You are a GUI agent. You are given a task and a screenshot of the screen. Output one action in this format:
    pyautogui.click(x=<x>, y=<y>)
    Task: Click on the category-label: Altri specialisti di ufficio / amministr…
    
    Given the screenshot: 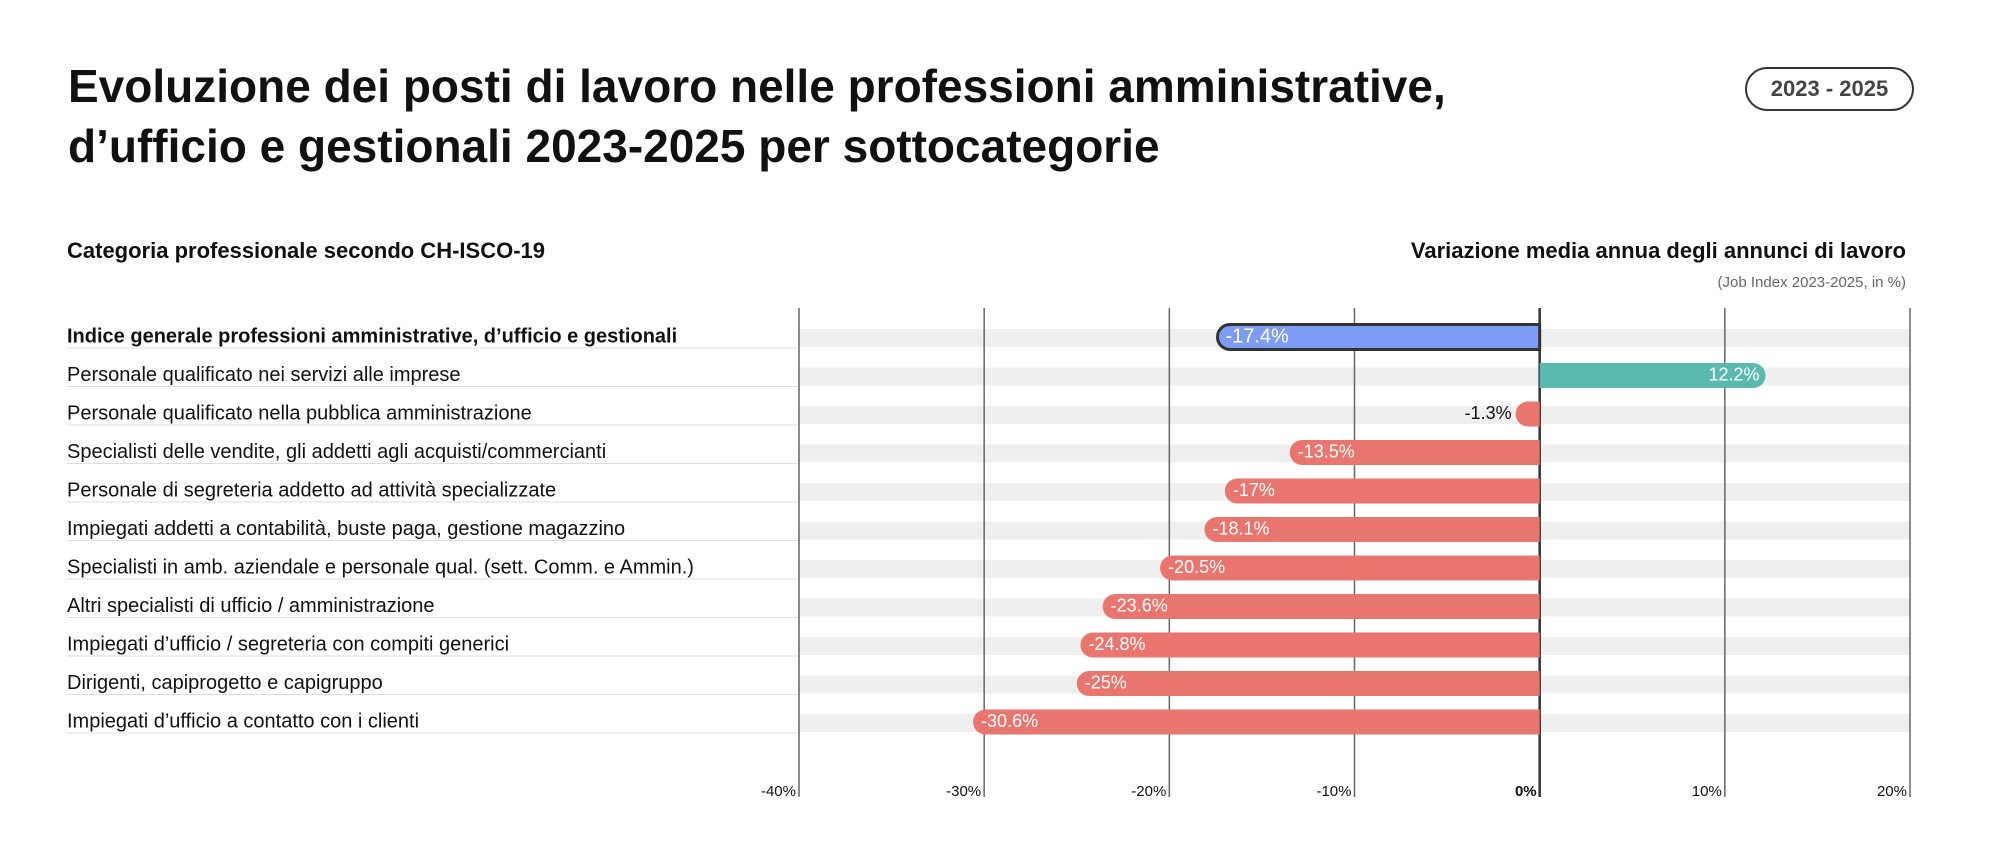 What is the action you would take?
    pyautogui.click(x=251, y=606)
    